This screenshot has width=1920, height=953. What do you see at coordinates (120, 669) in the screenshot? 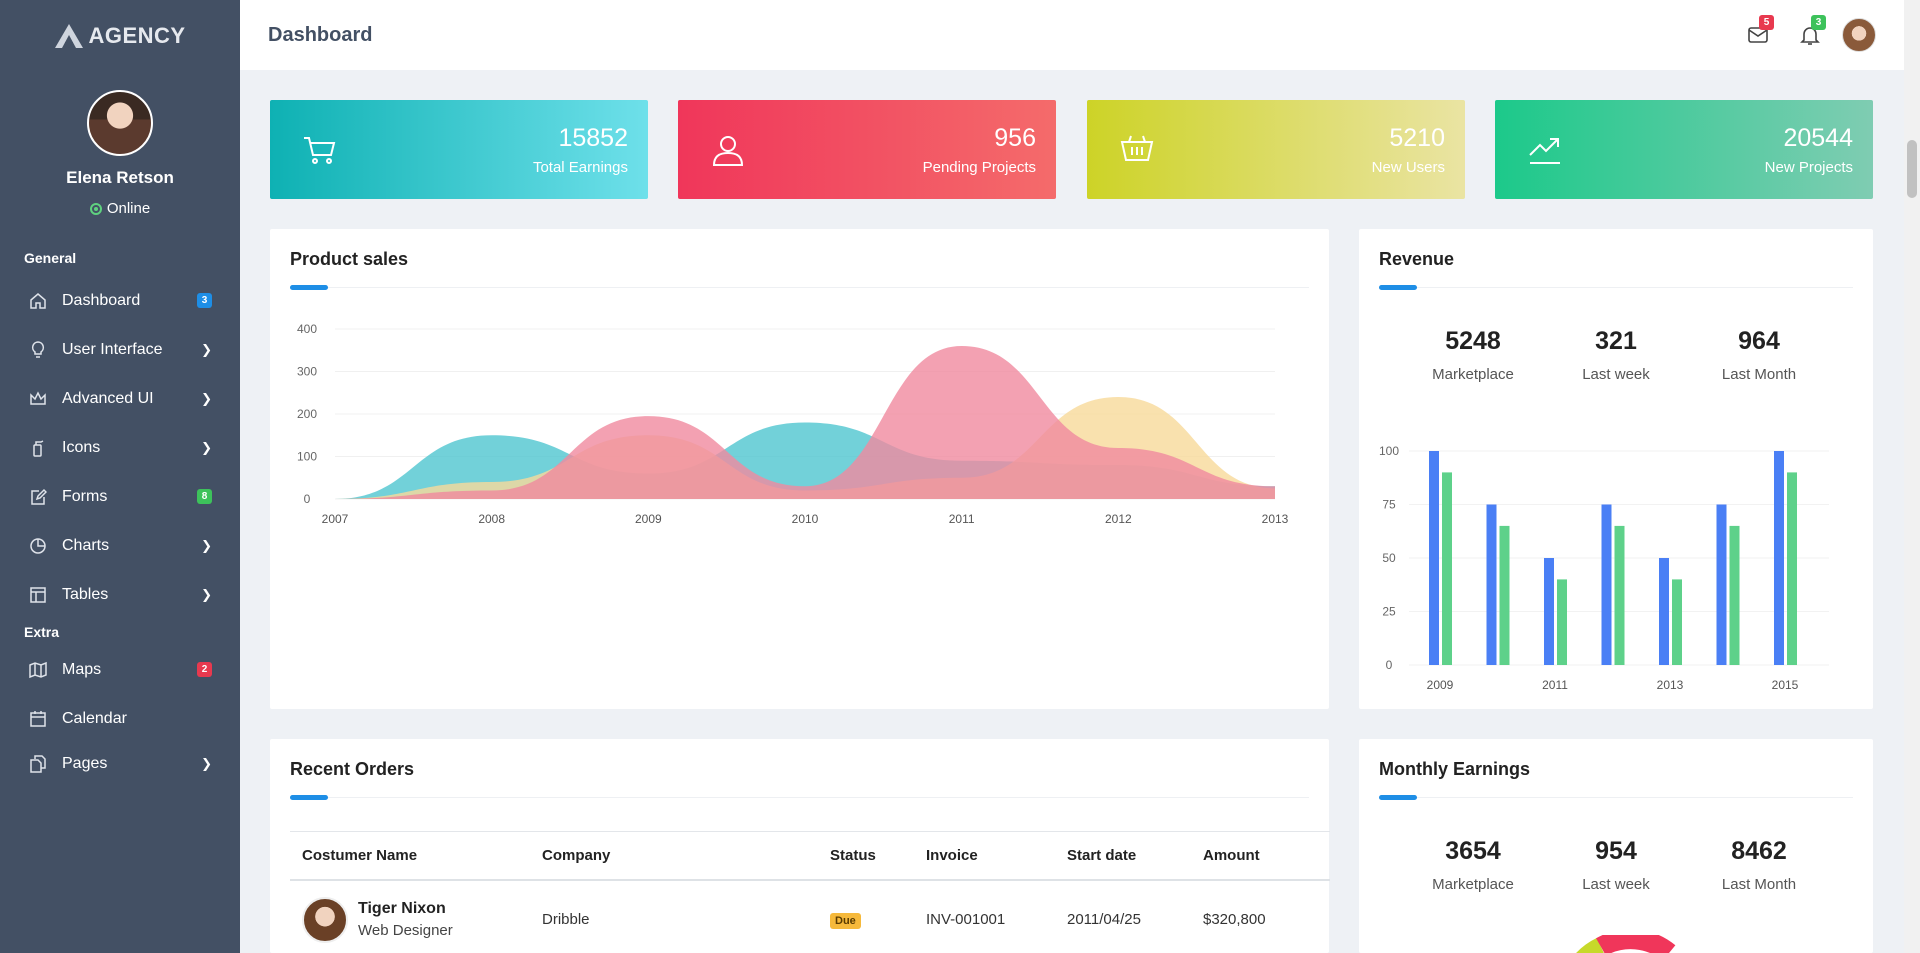
I see `sidebar-item-maps: Maps 2` at bounding box center [120, 669].